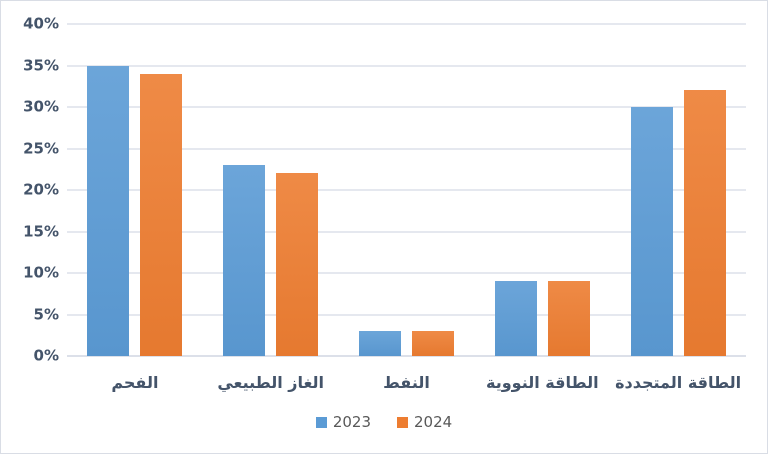 The width and height of the screenshot is (768, 454). I want to click on y-axis-tick-label: 20%, so click(41, 189).